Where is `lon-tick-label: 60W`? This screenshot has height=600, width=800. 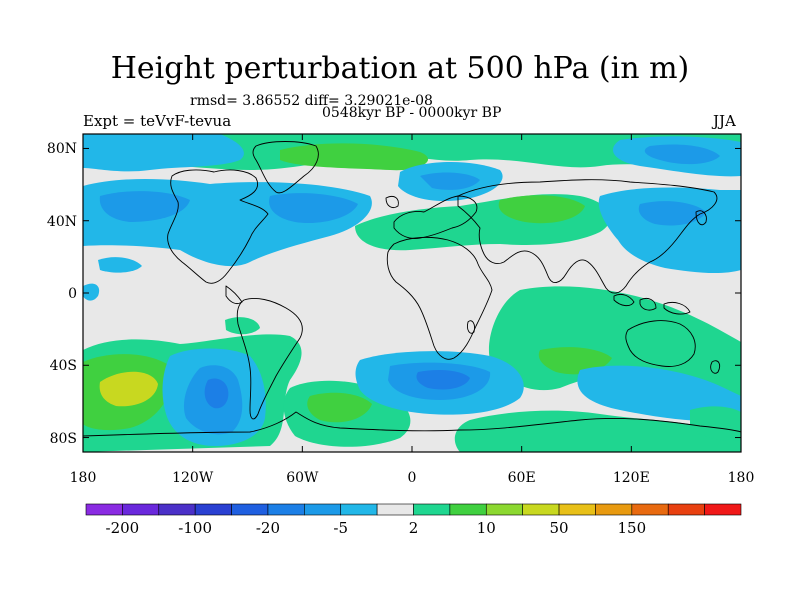 lon-tick-label: 60W is located at coordinates (302, 478).